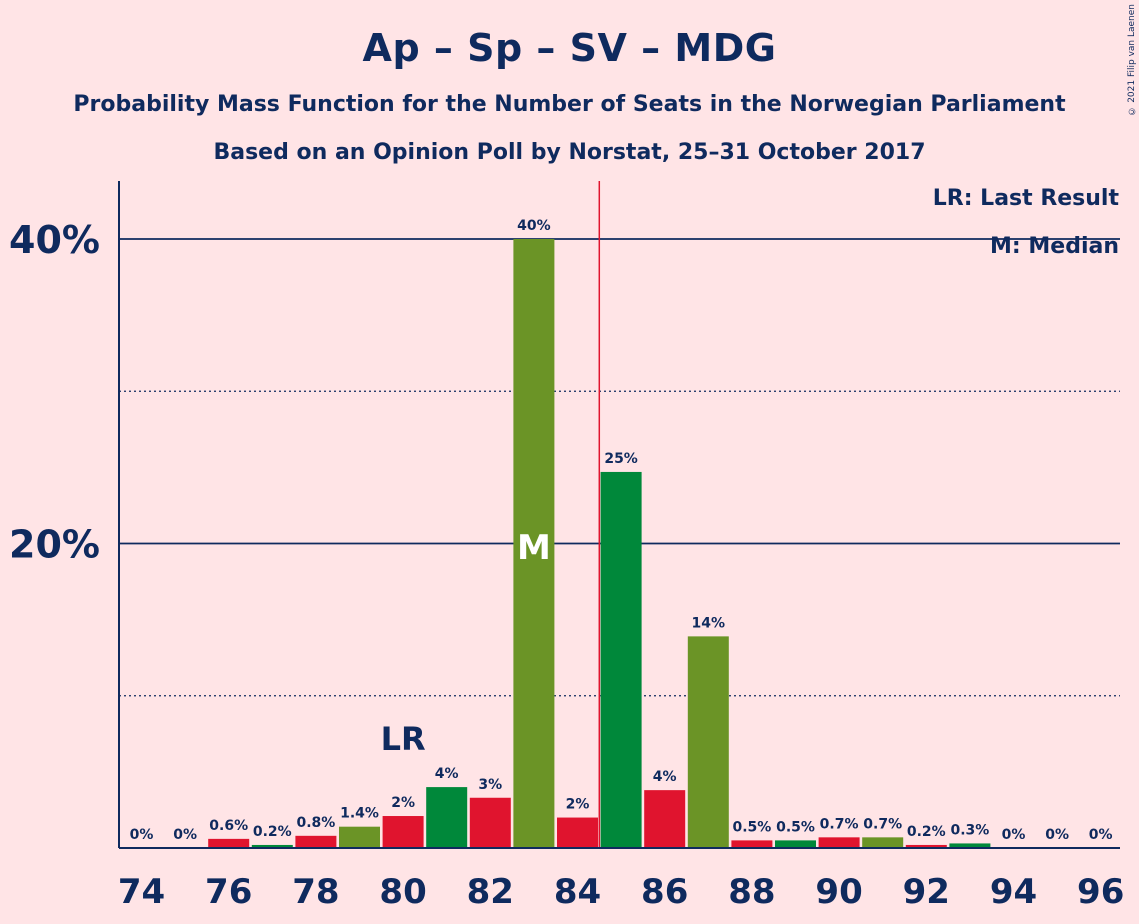 The image size is (1139, 924). What do you see at coordinates (315, 823) in the screenshot?
I see `value-label-seat-78: 0.8%` at bounding box center [315, 823].